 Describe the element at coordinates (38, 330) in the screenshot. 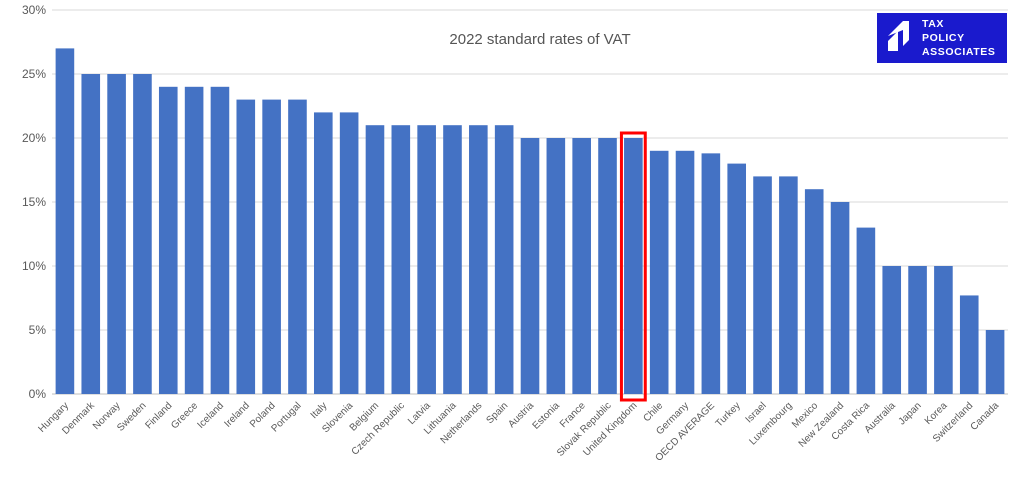

I see `y-tick-label: 5%` at that location.